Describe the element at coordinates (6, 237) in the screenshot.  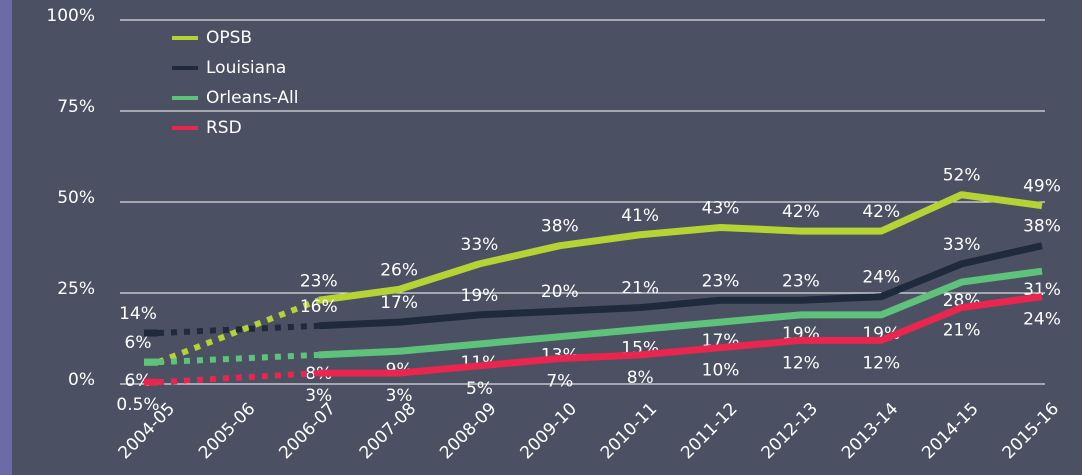
I see `side-strip` at that location.